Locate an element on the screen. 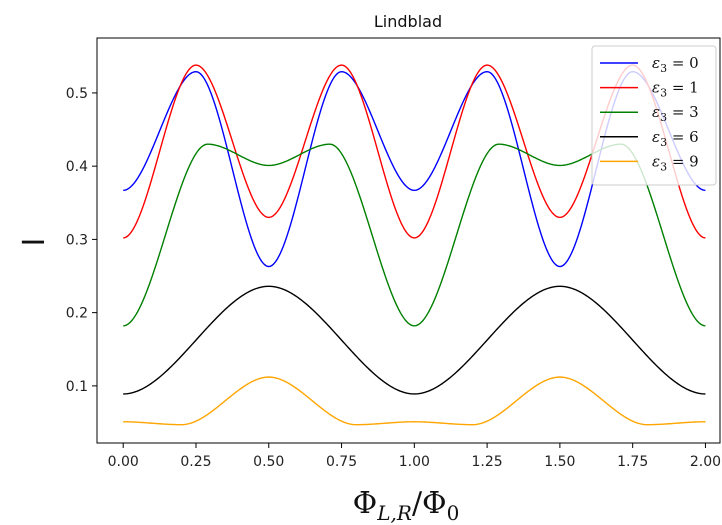 The width and height of the screenshot is (722, 525). legend-label: ε3 = 6 is located at coordinates (675, 138).